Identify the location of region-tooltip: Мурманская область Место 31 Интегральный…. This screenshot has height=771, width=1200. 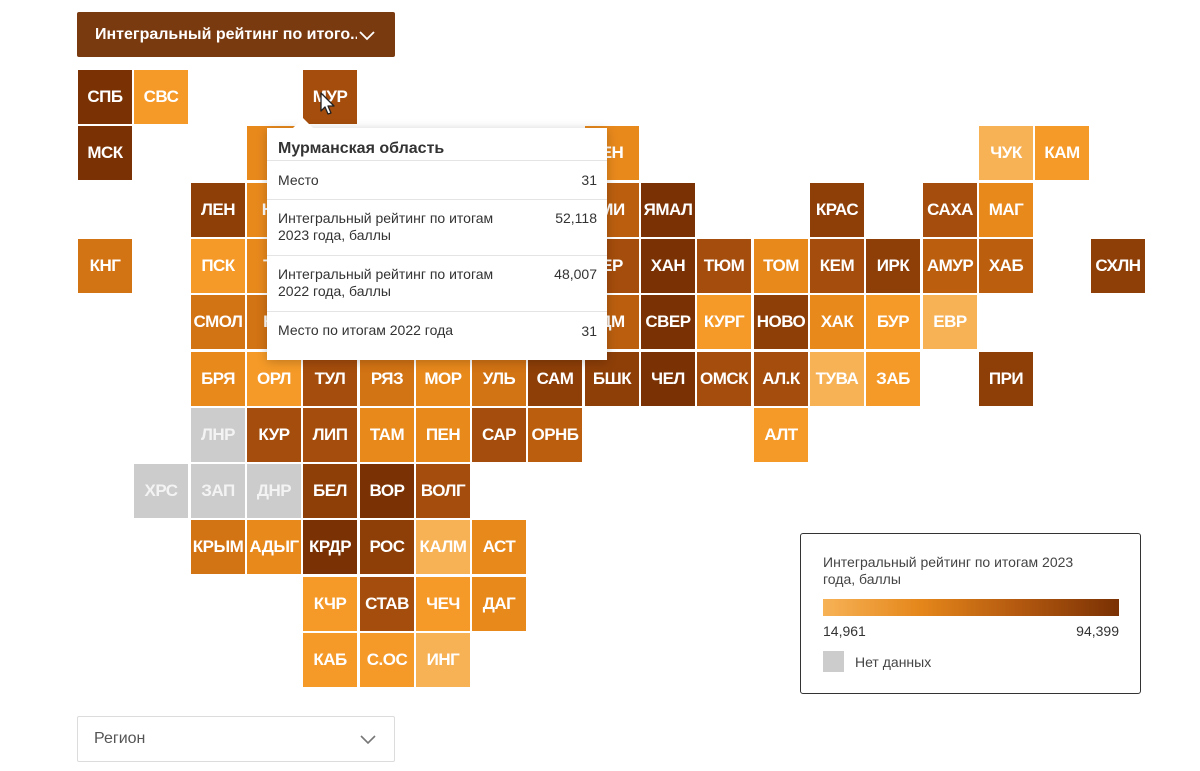
(437, 239).